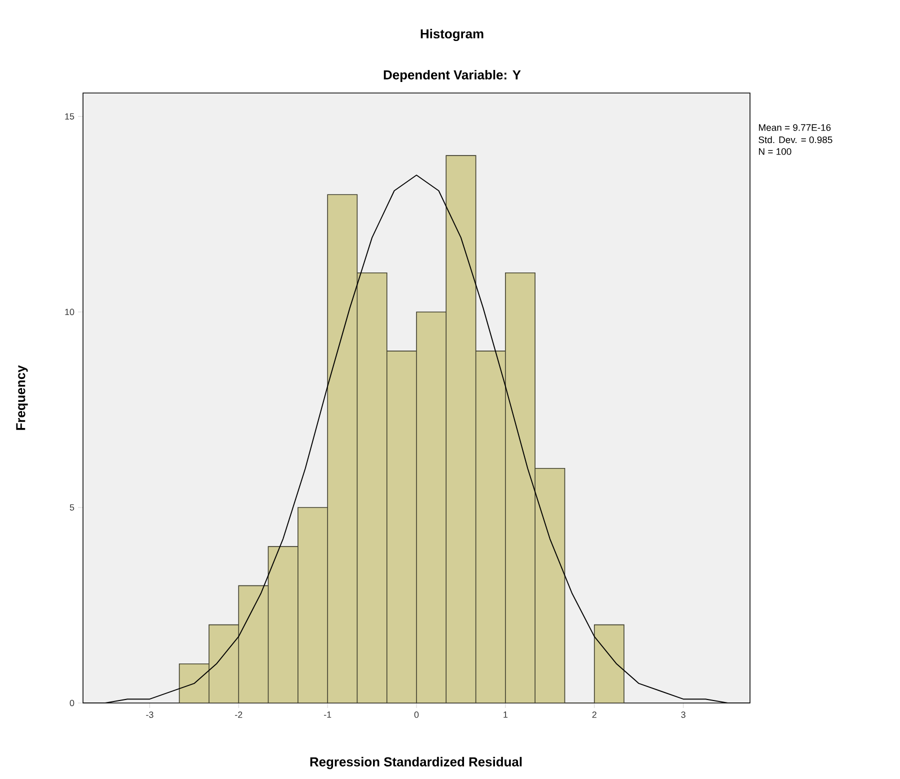  What do you see at coordinates (506, 715) in the screenshot?
I see `x-tick-label: 1` at bounding box center [506, 715].